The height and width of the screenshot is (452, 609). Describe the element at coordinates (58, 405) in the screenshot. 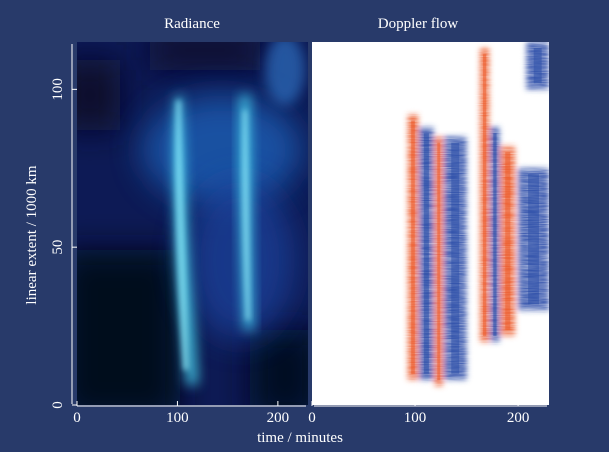

I see `y-tick-label: 0` at that location.